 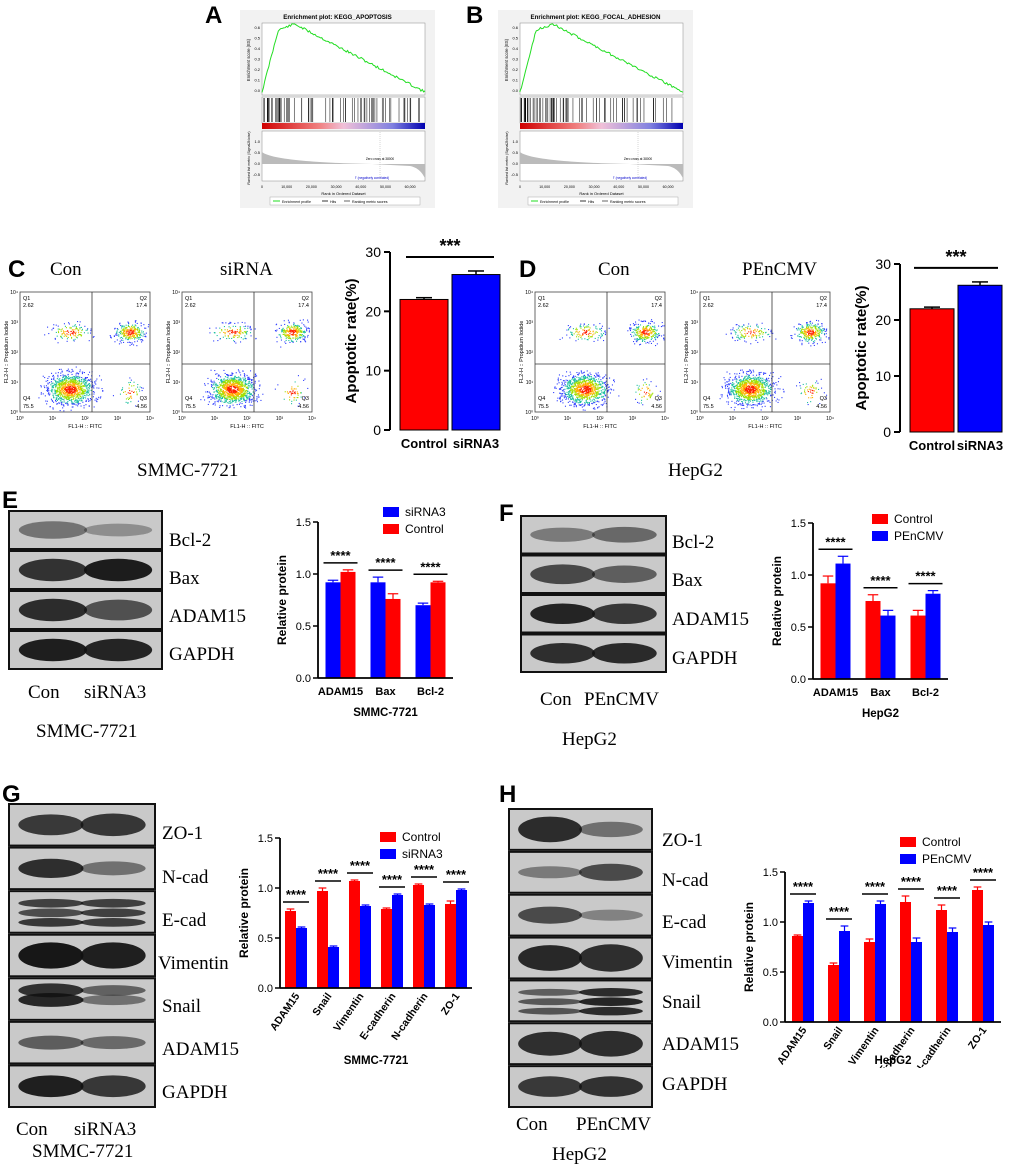 What do you see at coordinates (286, 187) in the screenshot?
I see `gsea-x-tick: 10,000` at bounding box center [286, 187].